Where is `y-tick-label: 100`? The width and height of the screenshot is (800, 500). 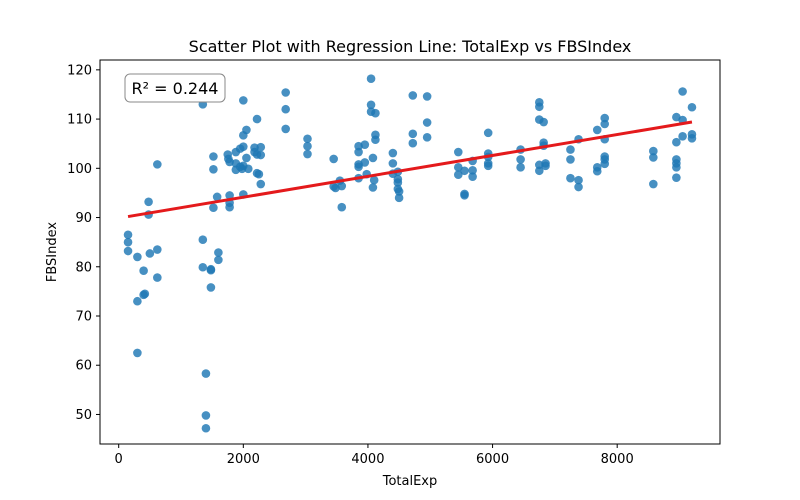 y-tick-label: 100 is located at coordinates (79, 169).